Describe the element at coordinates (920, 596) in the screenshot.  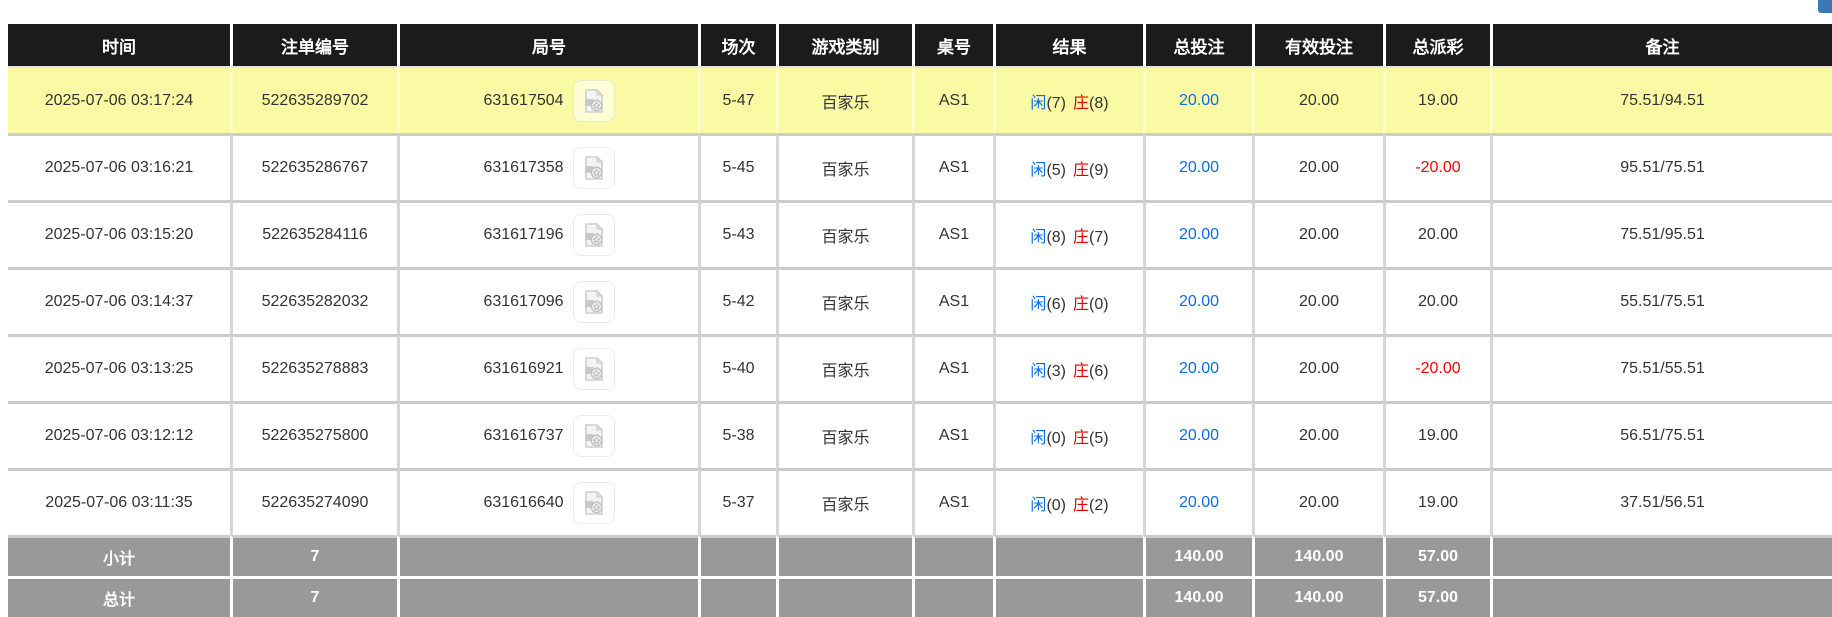
I see `summary-row: 总计 7 140.00 140.00 57.00` at that location.